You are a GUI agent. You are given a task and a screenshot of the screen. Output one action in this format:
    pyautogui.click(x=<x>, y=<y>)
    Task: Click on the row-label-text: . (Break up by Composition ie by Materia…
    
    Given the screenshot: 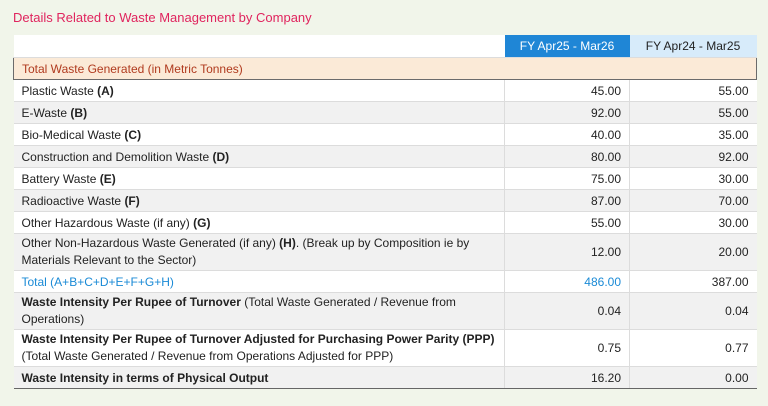 What is the action you would take?
    pyautogui.click(x=245, y=251)
    